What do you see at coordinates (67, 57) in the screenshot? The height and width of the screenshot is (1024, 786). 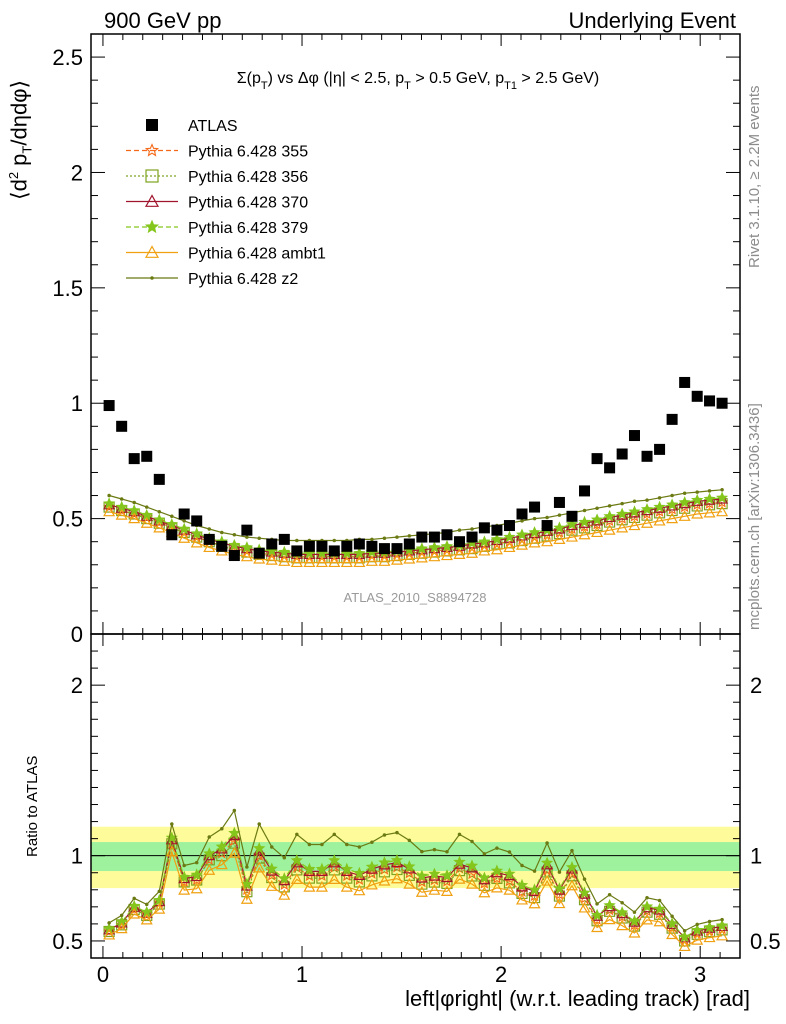 I see `y-tick-label: 2.5` at bounding box center [67, 57].